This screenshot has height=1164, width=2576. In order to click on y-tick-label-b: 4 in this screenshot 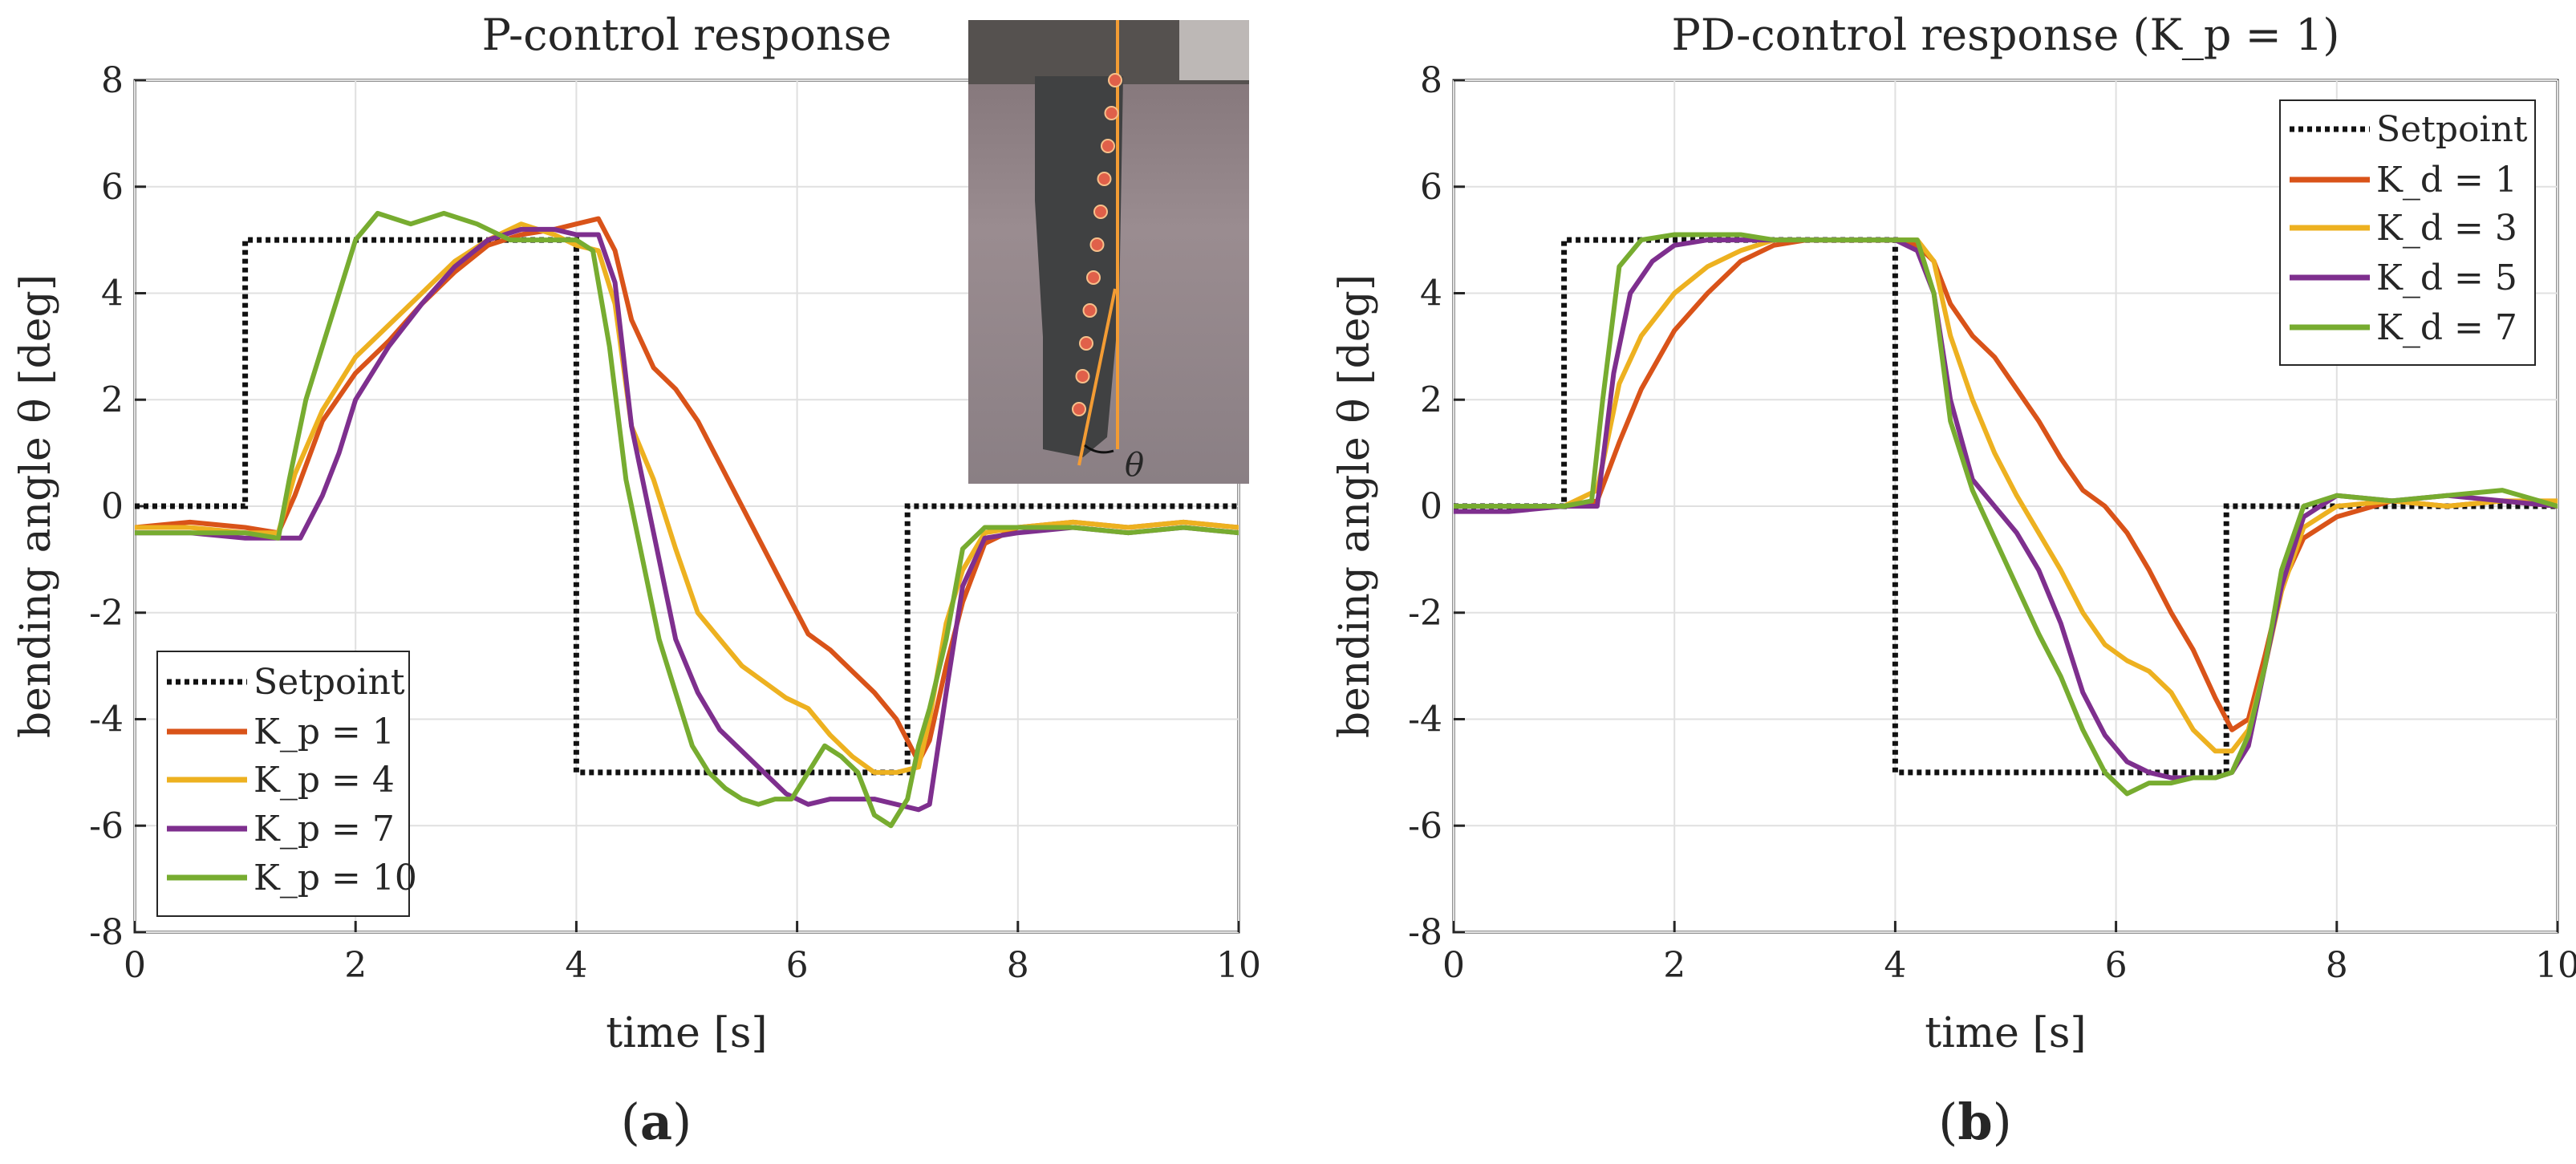, I will do `click(1431, 294)`.